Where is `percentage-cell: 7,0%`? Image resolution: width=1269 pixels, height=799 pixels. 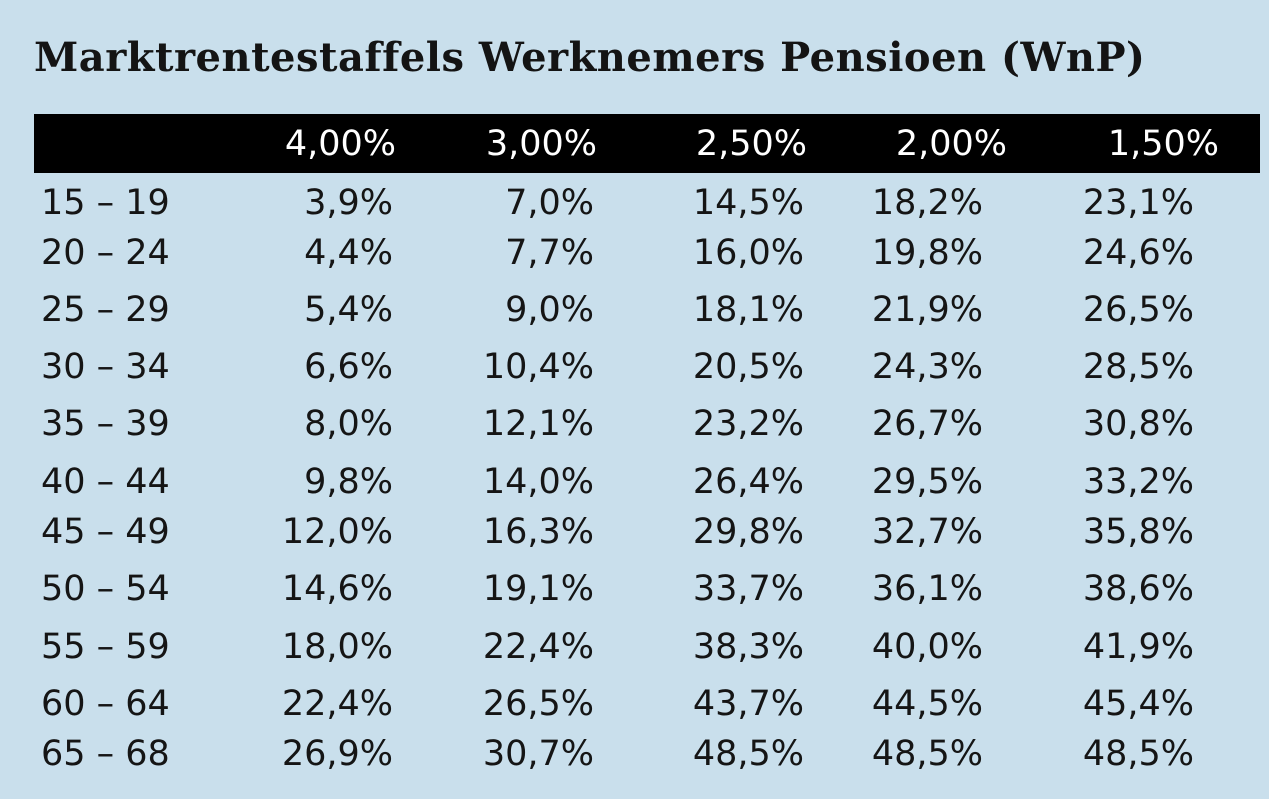
percentage-cell: 7,0% is located at coordinates (549, 203).